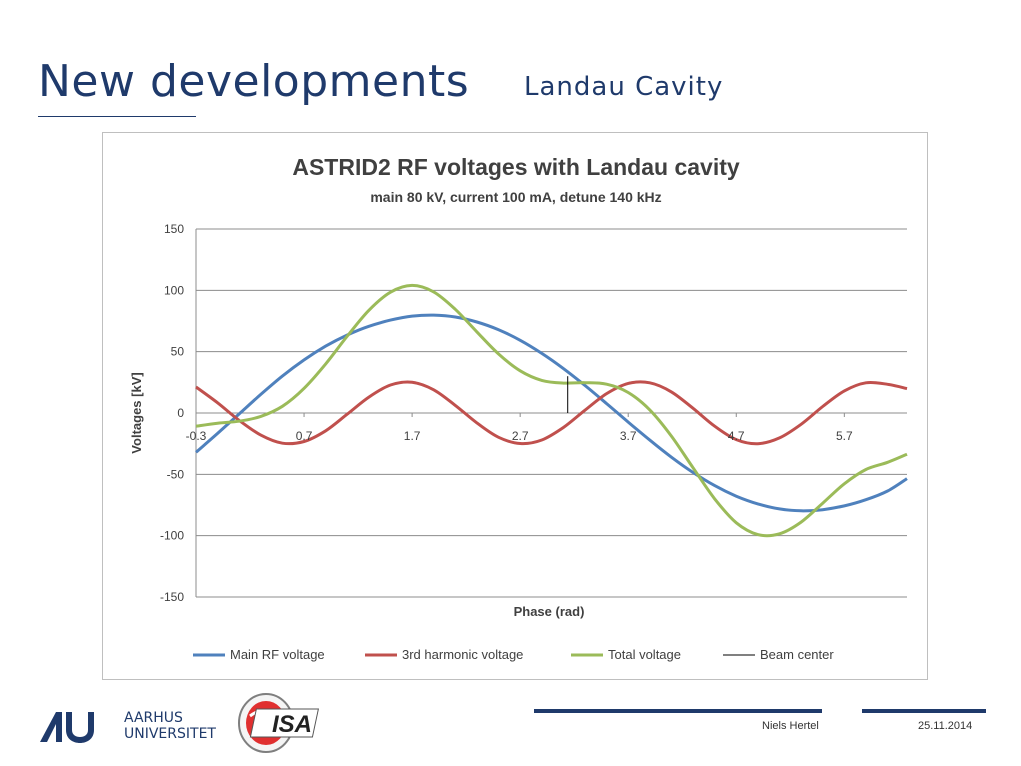  I want to click on aarhus-university-name: AARHUS UNIVERSITET, so click(170, 726).